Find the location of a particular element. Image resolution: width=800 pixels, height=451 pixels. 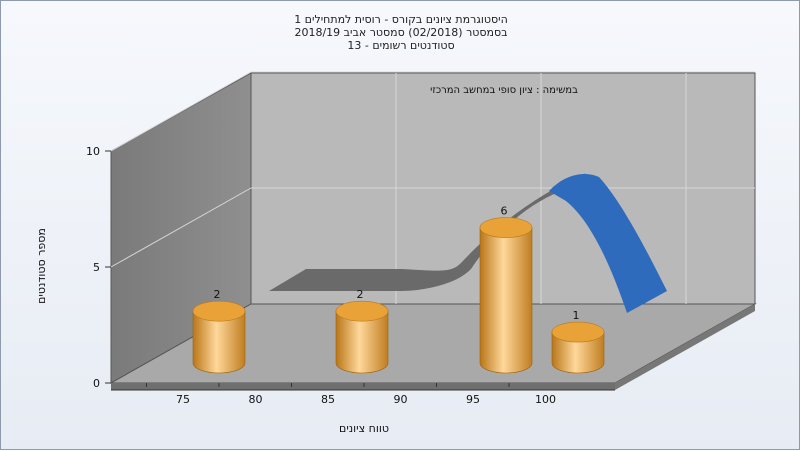

x-tick-label: 85 is located at coordinates (328, 399).